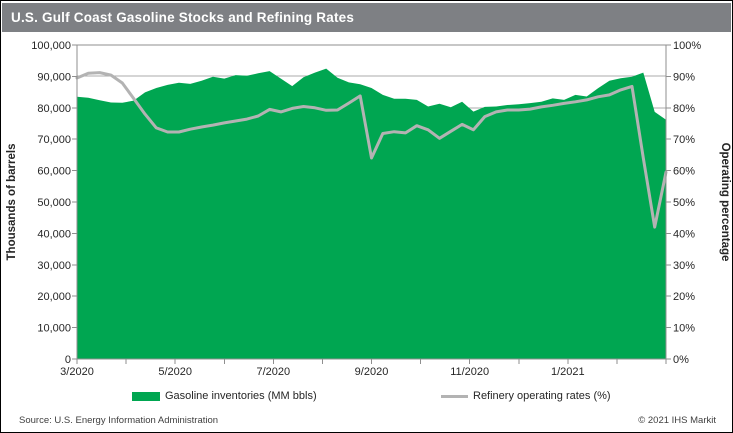  What do you see at coordinates (684, 77) in the screenshot?
I see `right-axis-tick-label: 90%` at bounding box center [684, 77].